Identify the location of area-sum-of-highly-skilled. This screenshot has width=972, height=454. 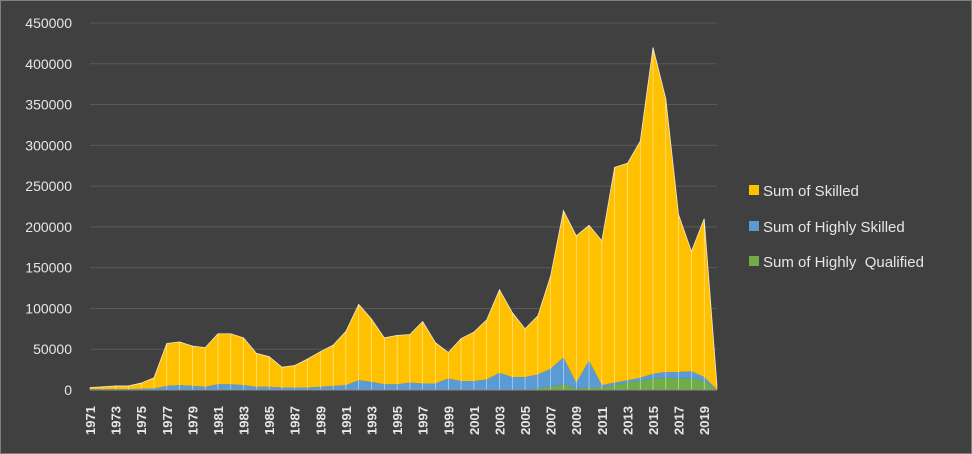
(403, 373).